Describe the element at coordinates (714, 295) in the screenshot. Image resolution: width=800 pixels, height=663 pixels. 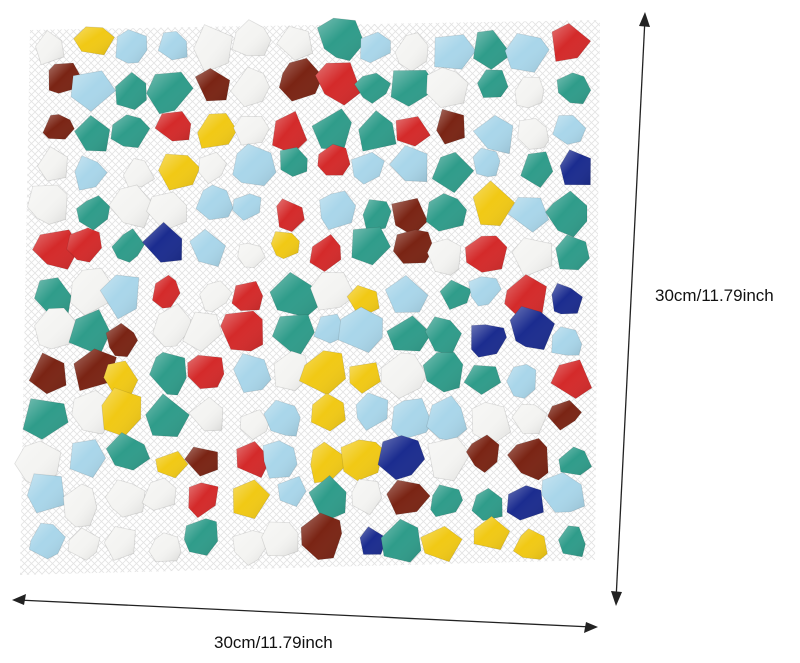
I see `height-dimension-label: 30cm/11.79inch` at that location.